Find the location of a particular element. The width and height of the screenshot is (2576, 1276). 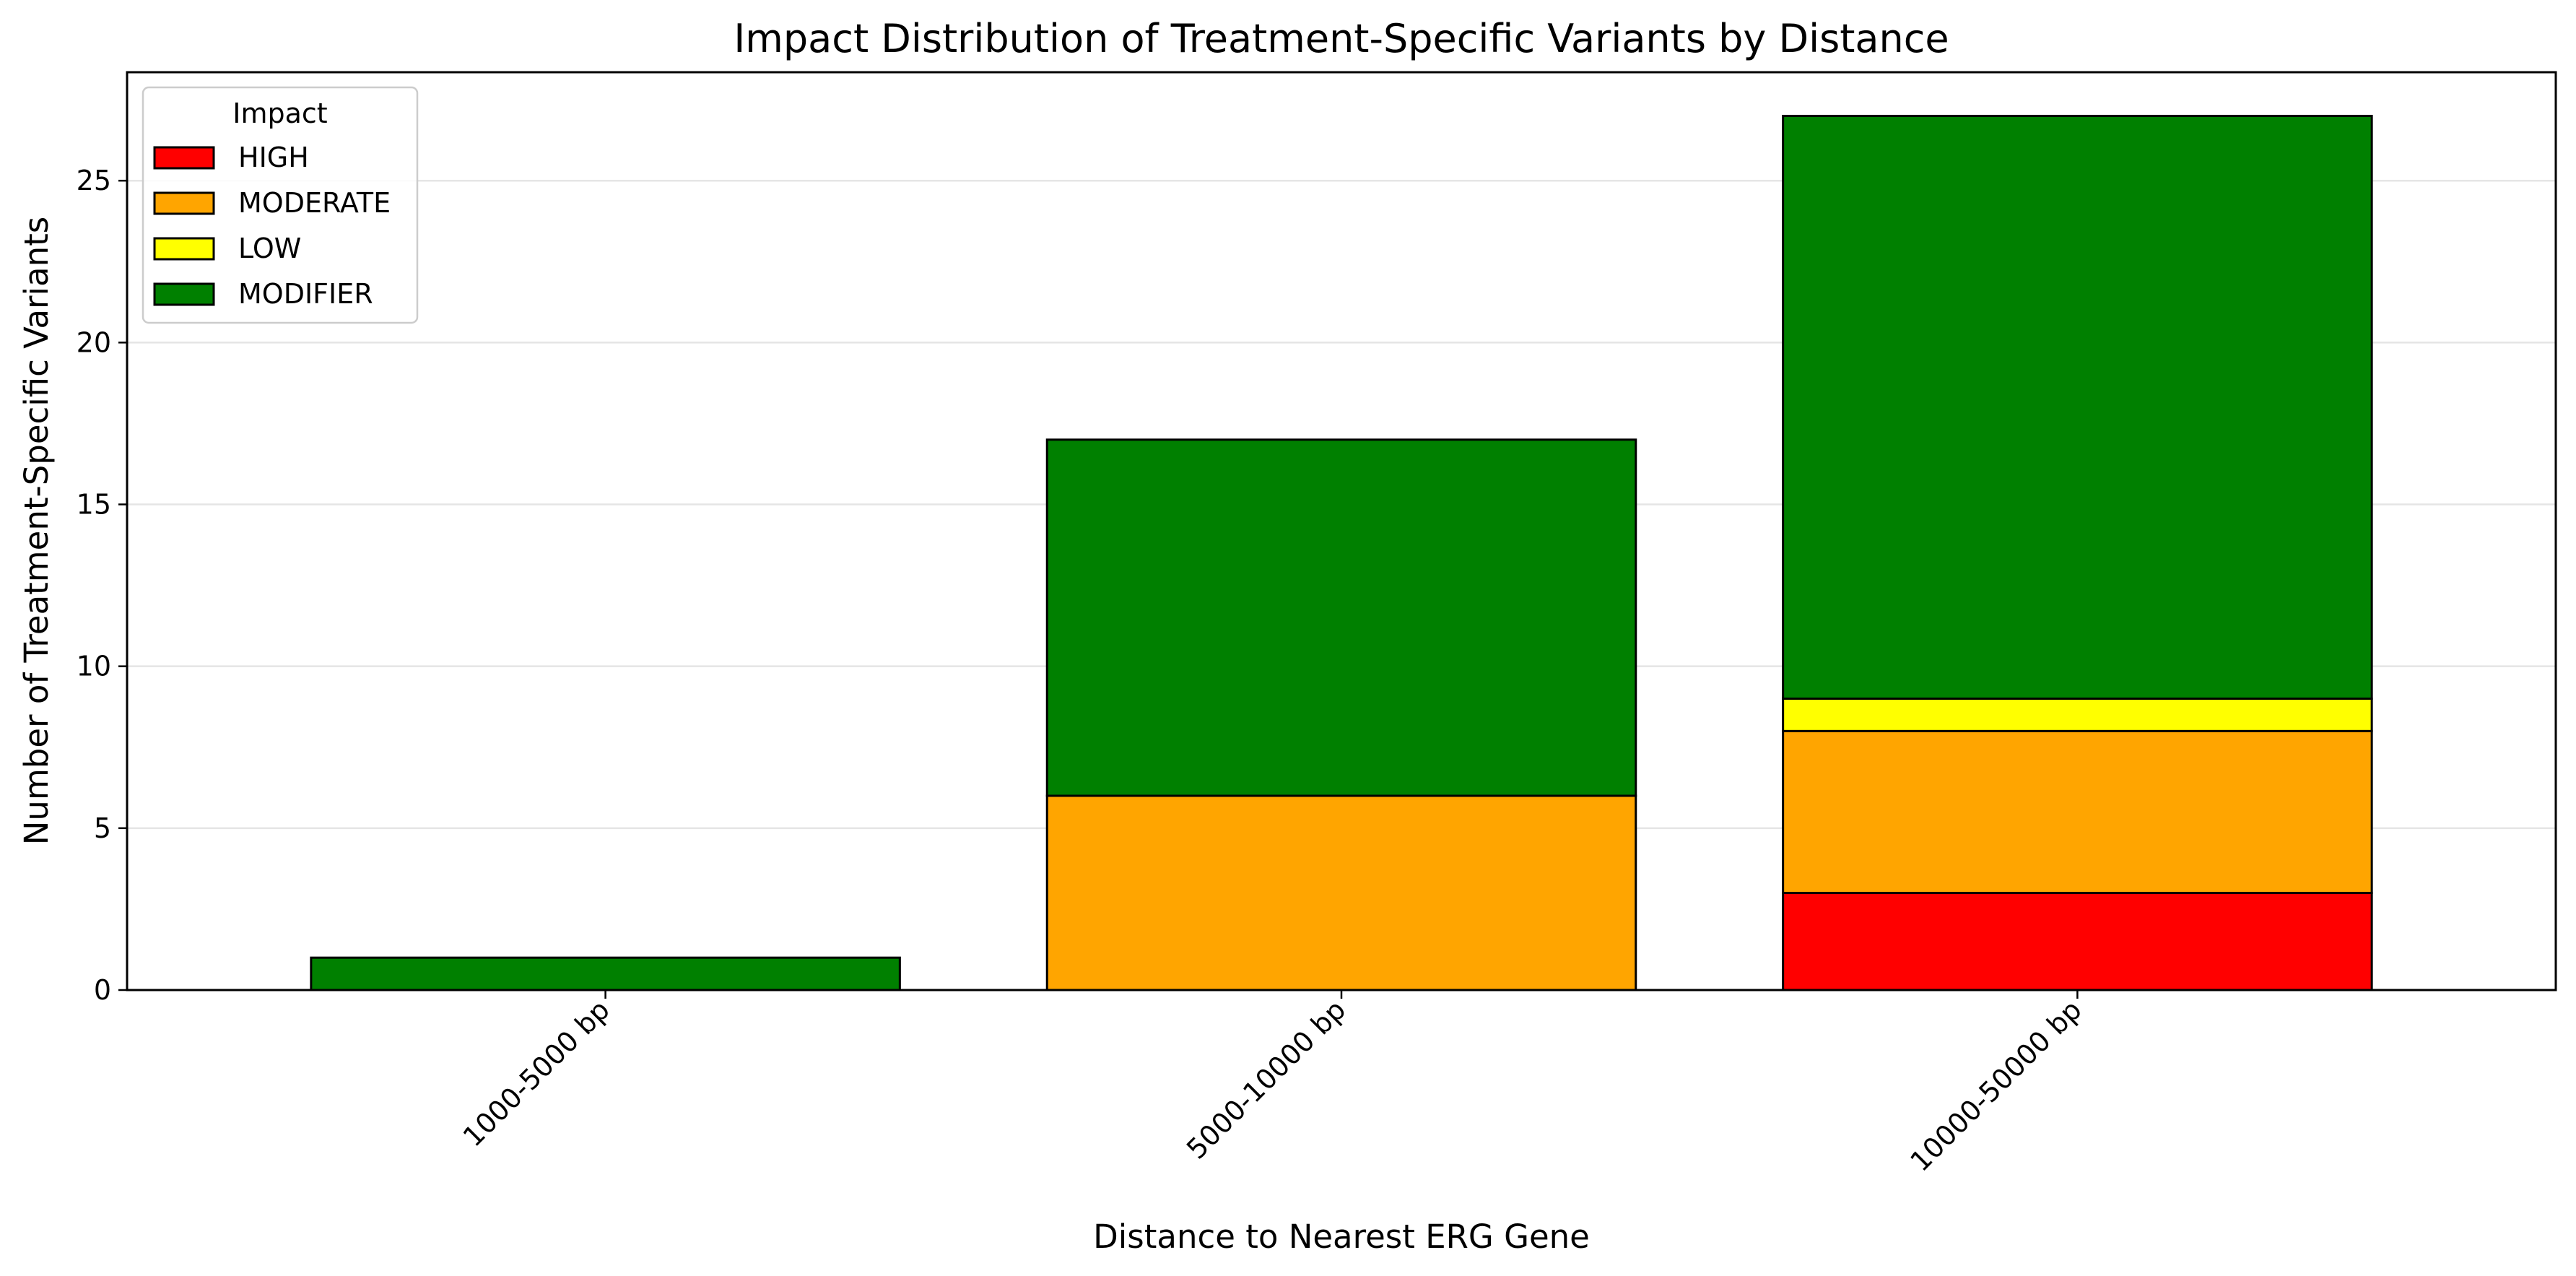

legend-swatch-low is located at coordinates (184, 249).